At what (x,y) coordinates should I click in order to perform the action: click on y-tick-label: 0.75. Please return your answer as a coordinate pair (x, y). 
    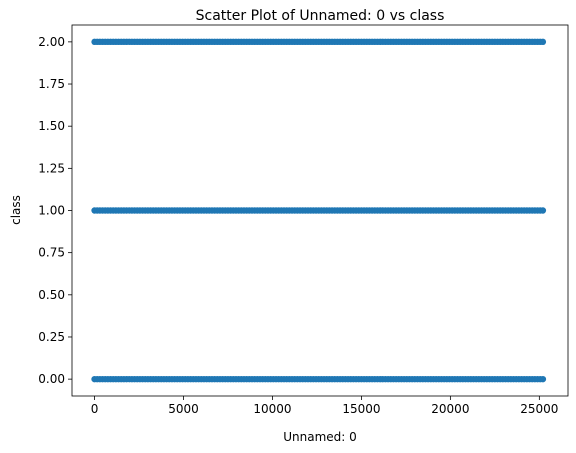
    Looking at the image, I should click on (51, 253).